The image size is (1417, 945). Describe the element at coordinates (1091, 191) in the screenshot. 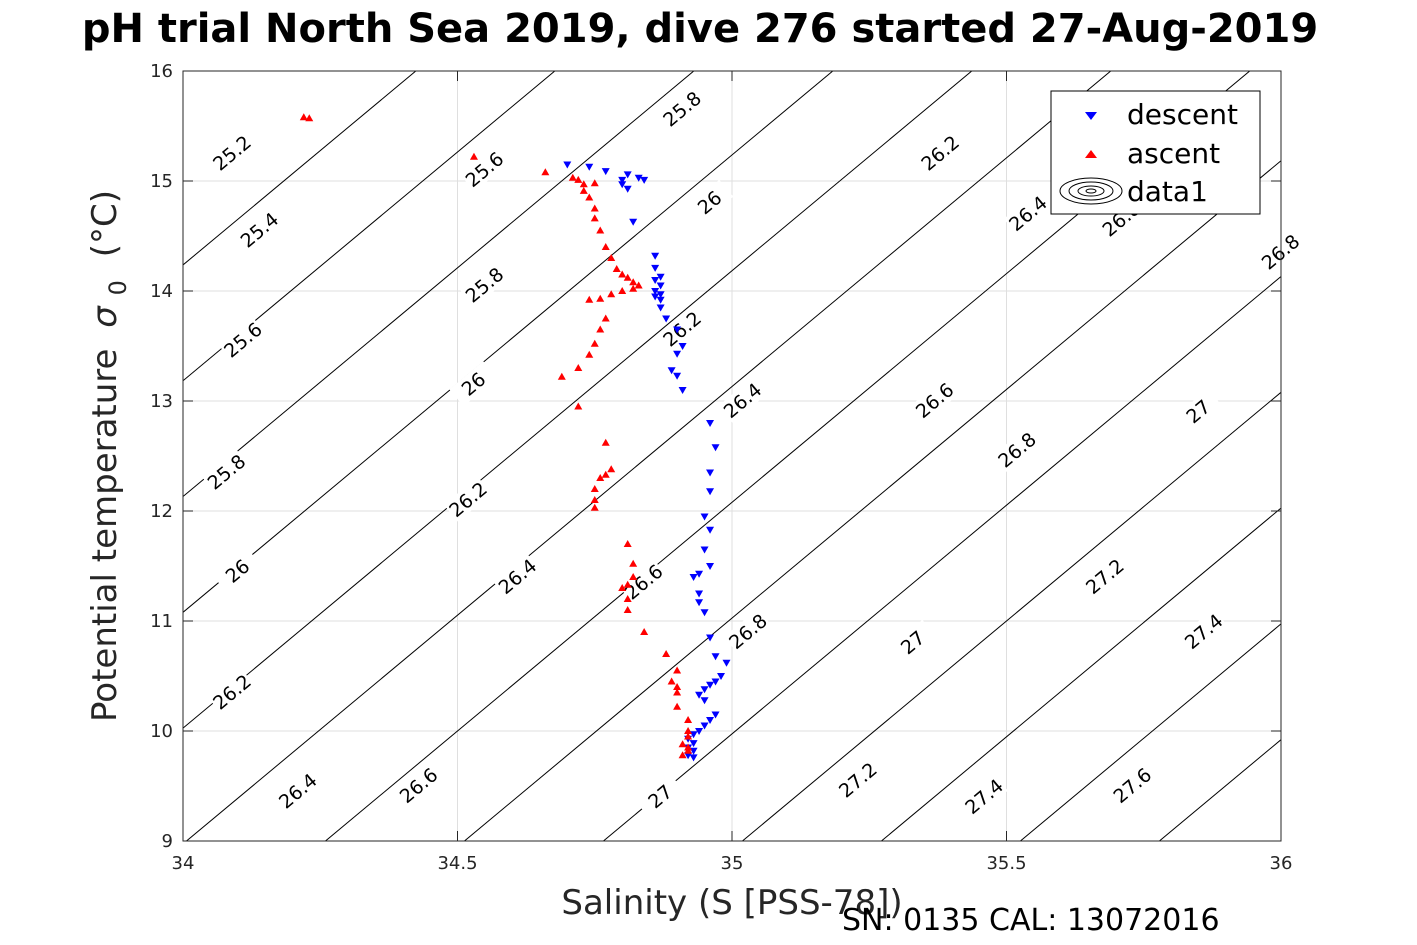

I see `legend-marker-contour` at that location.